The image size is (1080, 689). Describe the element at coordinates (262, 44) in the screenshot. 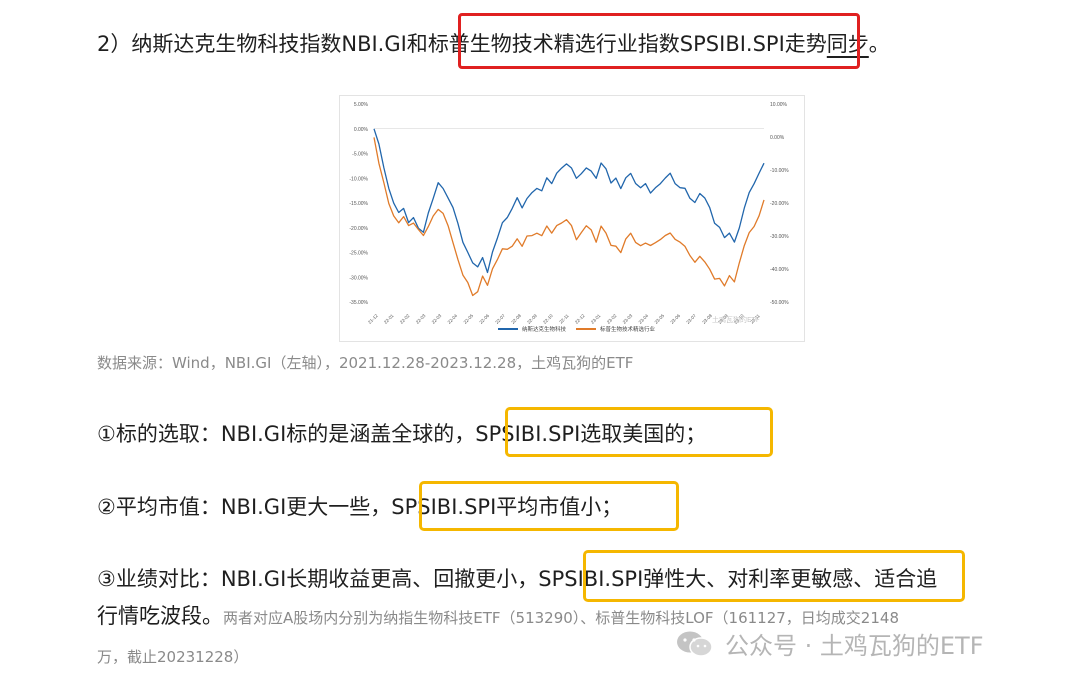

I see `heading-prefix: 2）纳斯达克生物科技指数NBI.GI和` at that location.